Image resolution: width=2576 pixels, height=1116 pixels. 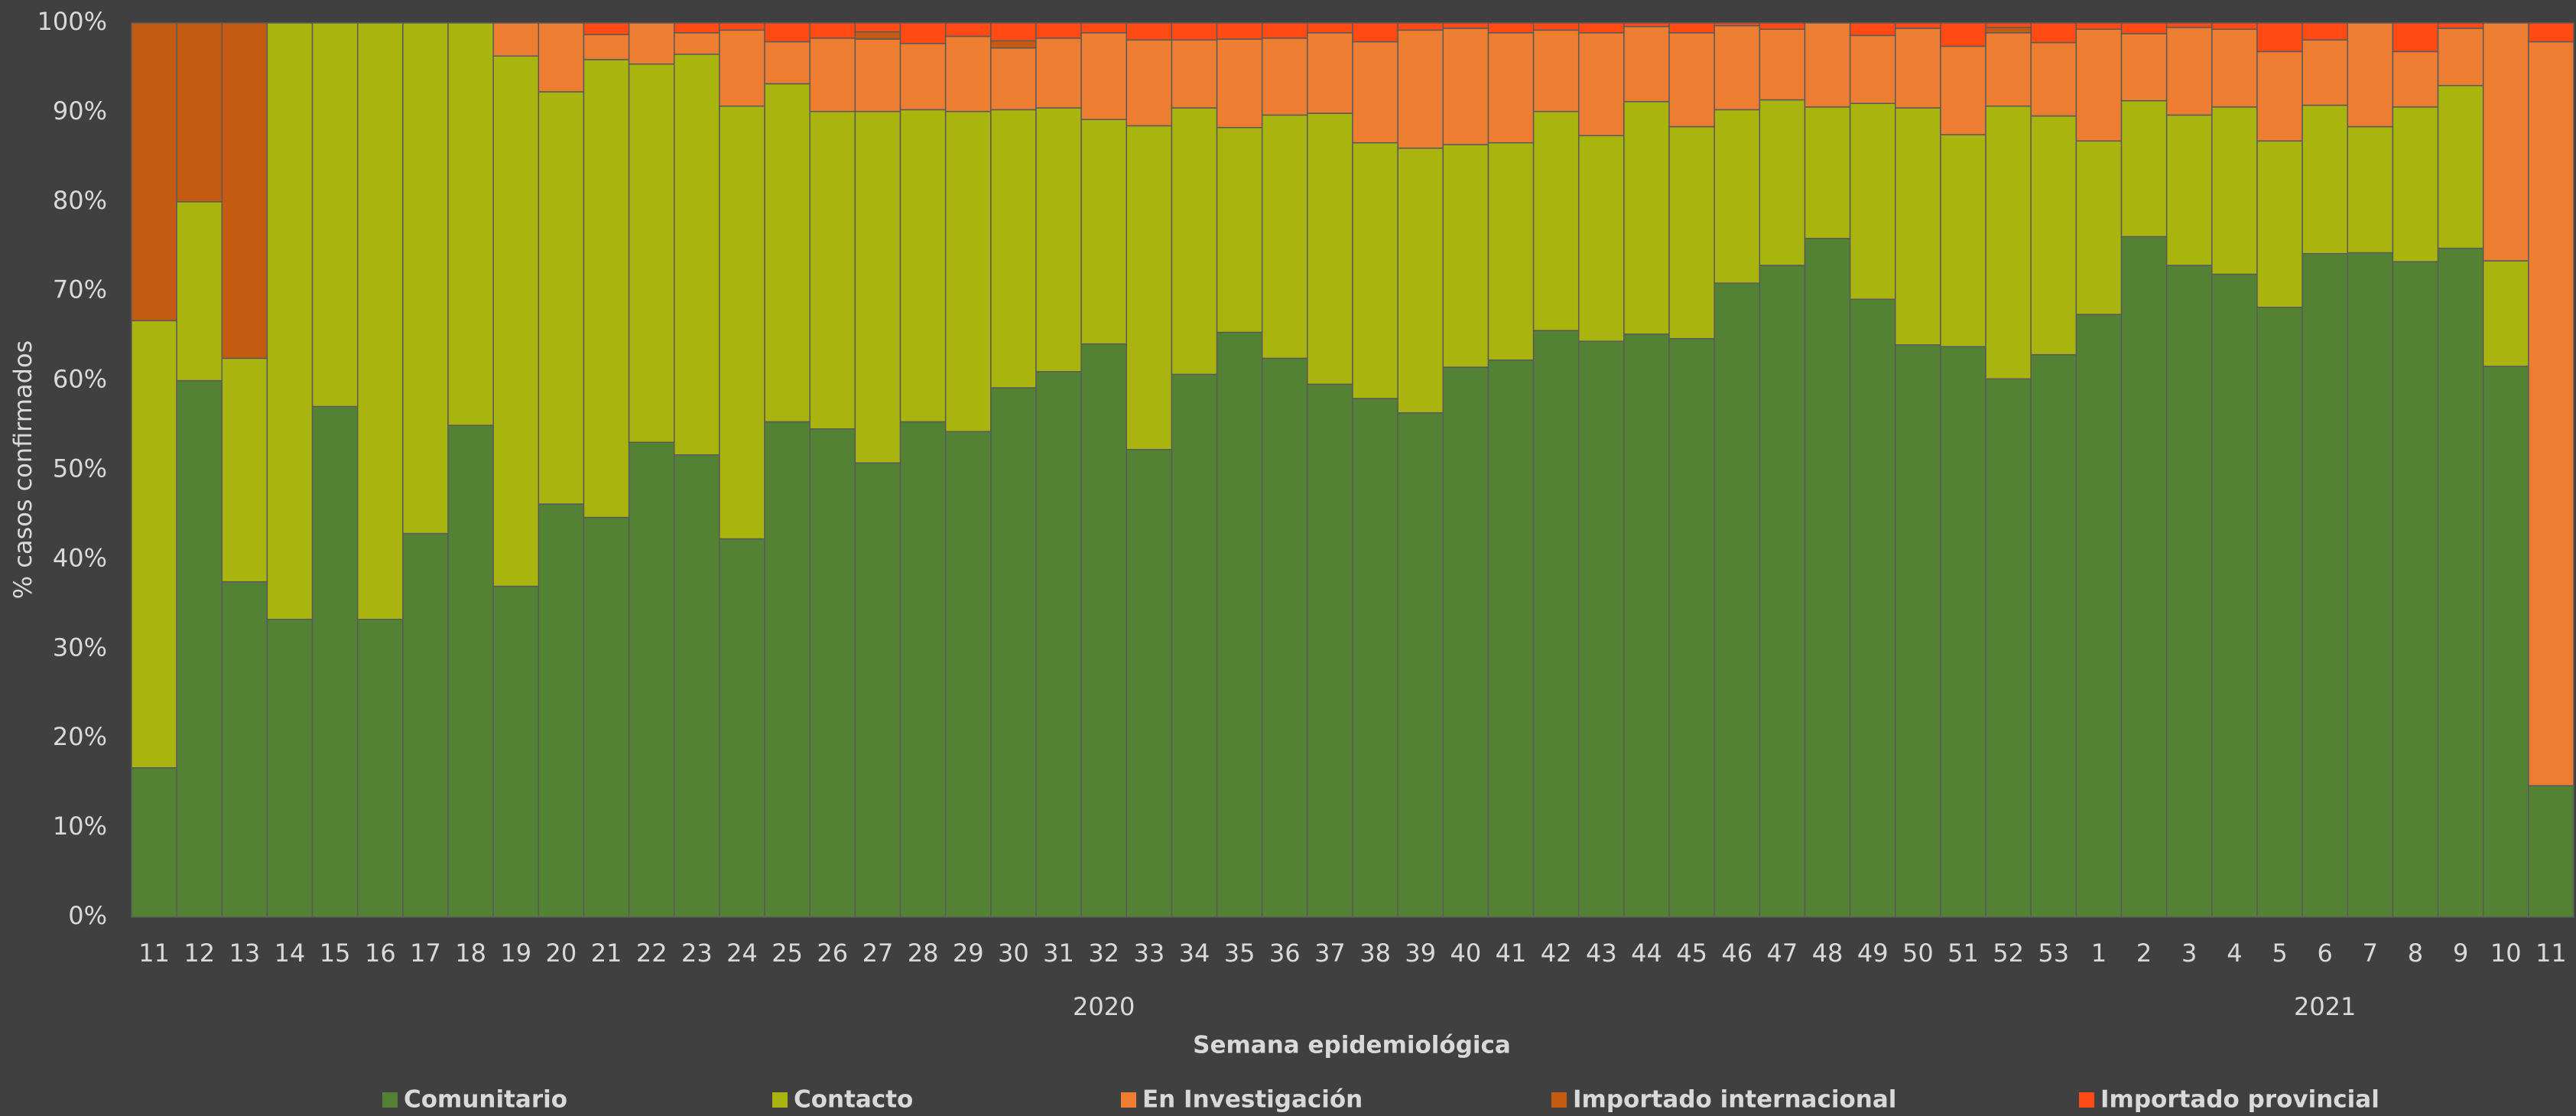 I want to click on x-tick-label: 28, so click(x=924, y=954).